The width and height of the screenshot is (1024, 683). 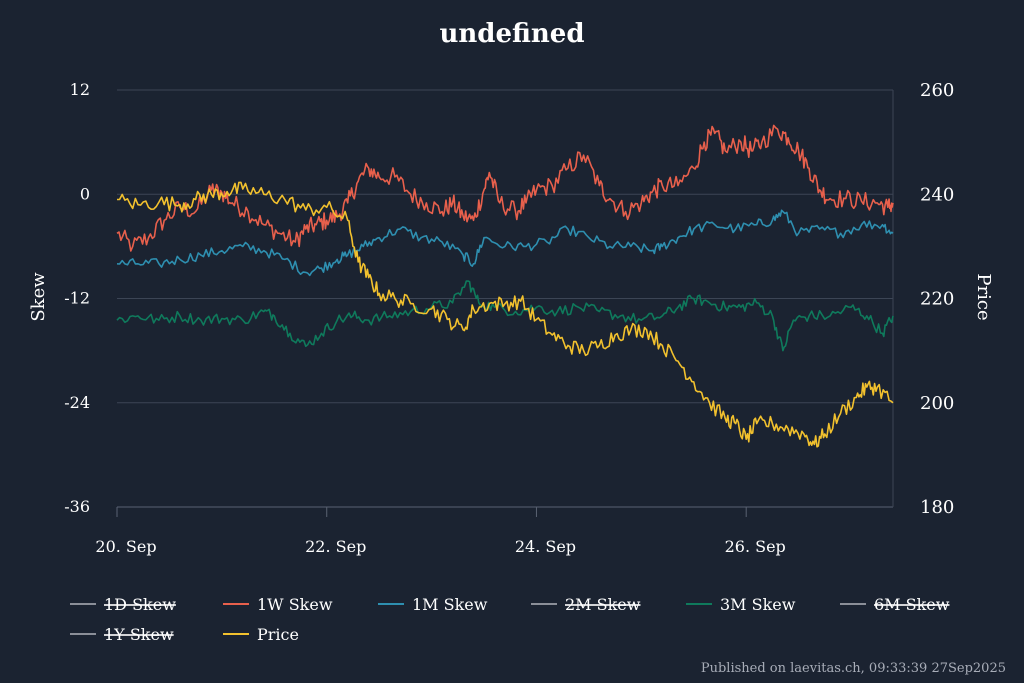 I want to click on legend-item-1y-skew: 1Y Skew, so click(x=122, y=634).